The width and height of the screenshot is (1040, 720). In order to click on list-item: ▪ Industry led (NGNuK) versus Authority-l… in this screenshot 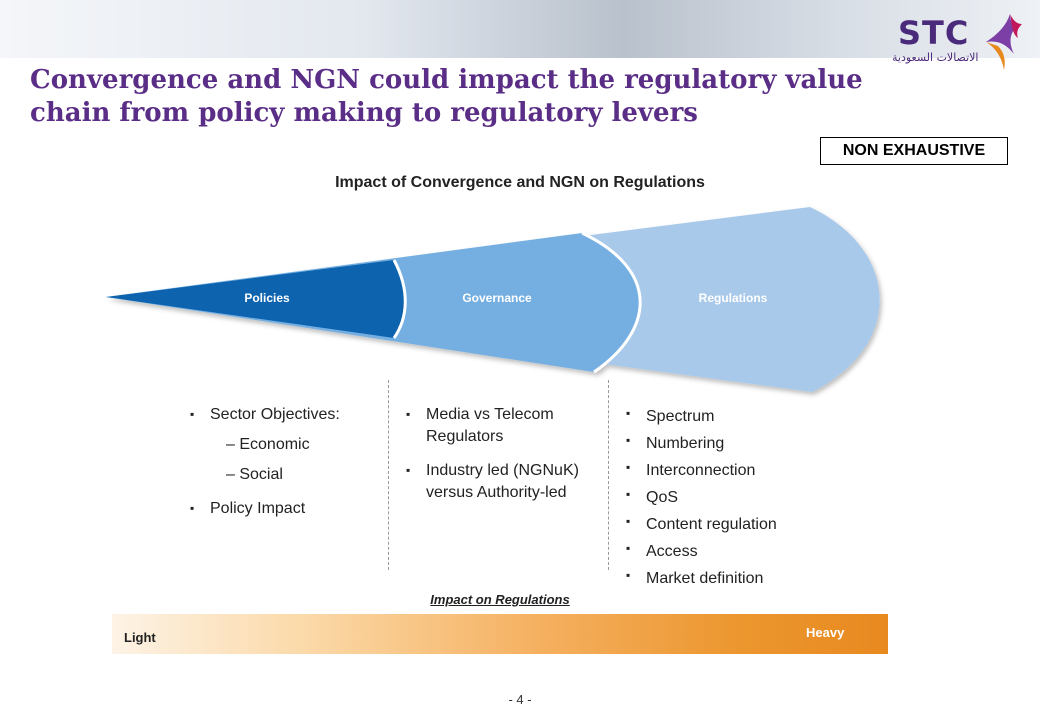, I will do `click(492, 481)`.